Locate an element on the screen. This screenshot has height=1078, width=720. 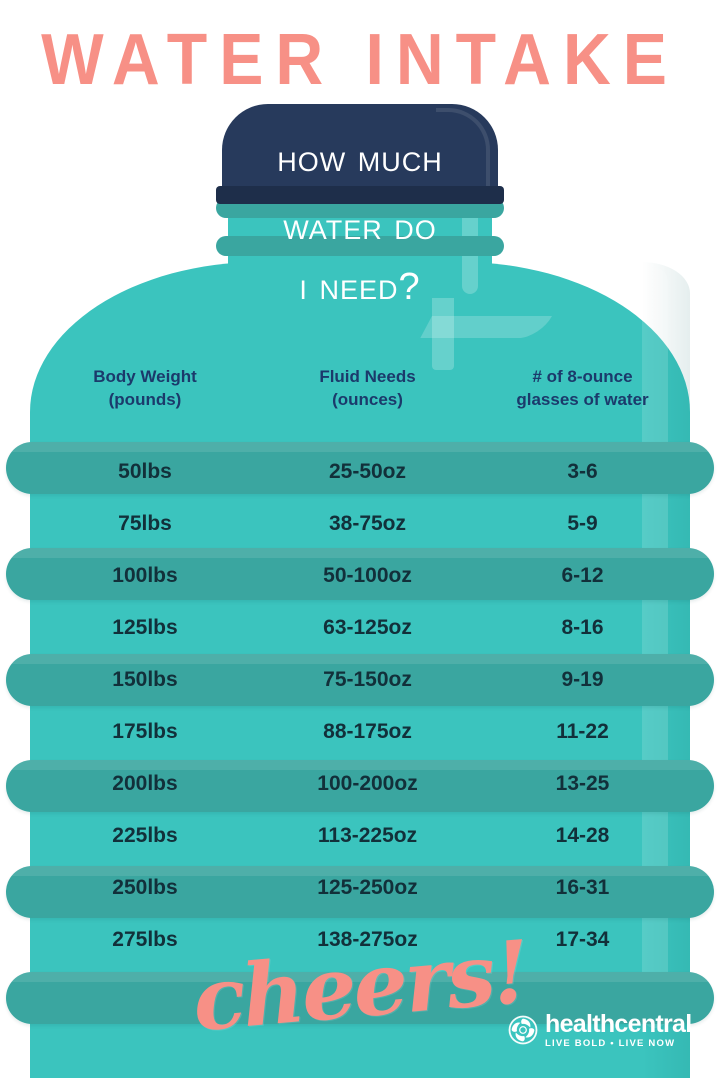
table-row: 100lbs 50-100oz 6-12 is located at coordinates (360, 576).